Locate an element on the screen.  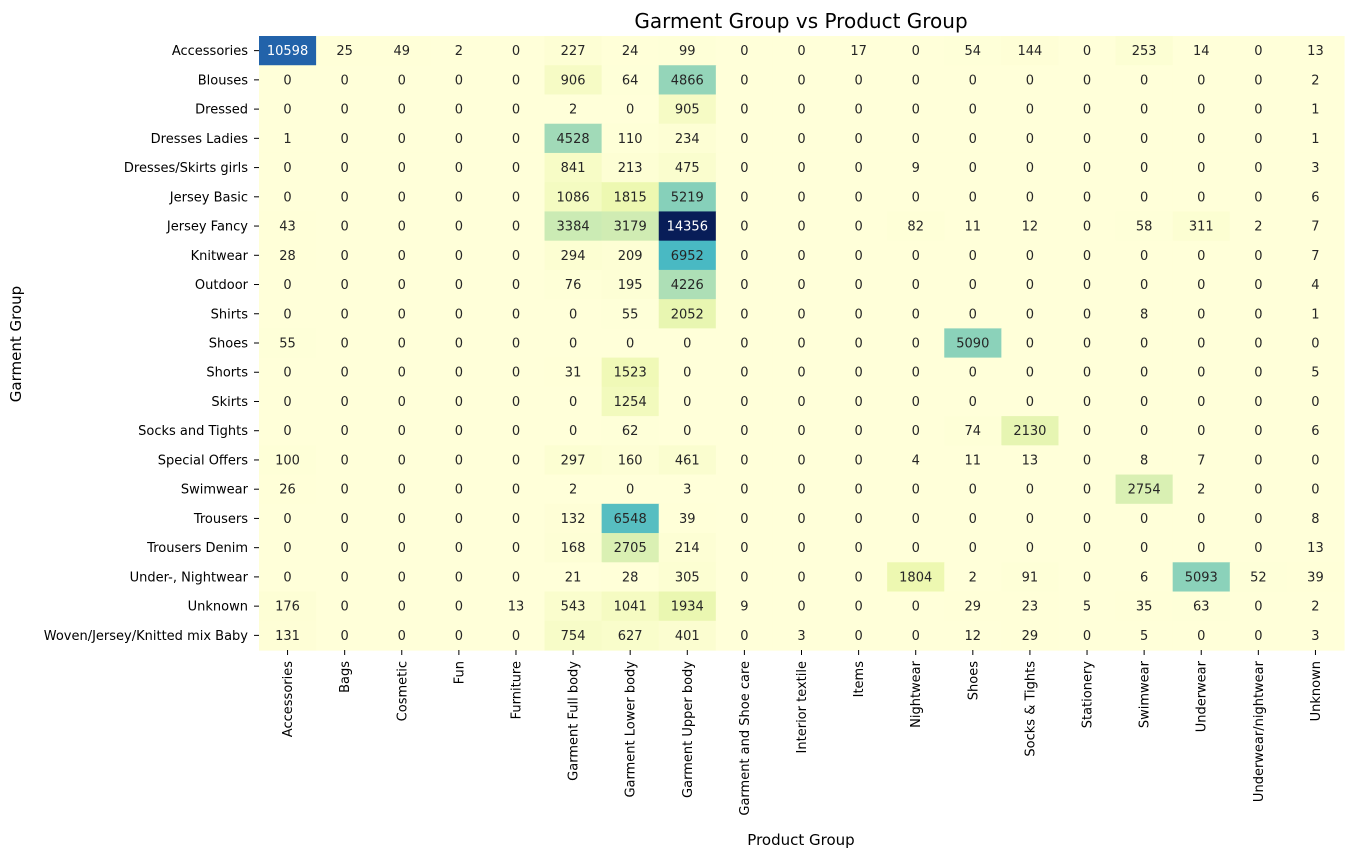
cell-value-label: 4528 is located at coordinates (573, 139).